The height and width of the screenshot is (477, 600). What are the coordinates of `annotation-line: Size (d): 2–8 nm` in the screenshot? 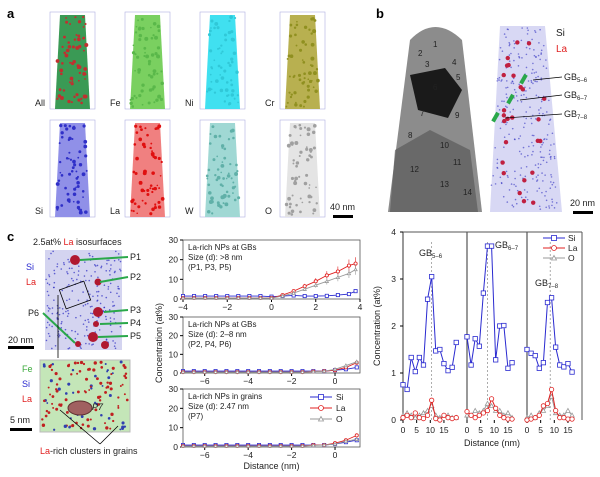 It's located at (217, 334).